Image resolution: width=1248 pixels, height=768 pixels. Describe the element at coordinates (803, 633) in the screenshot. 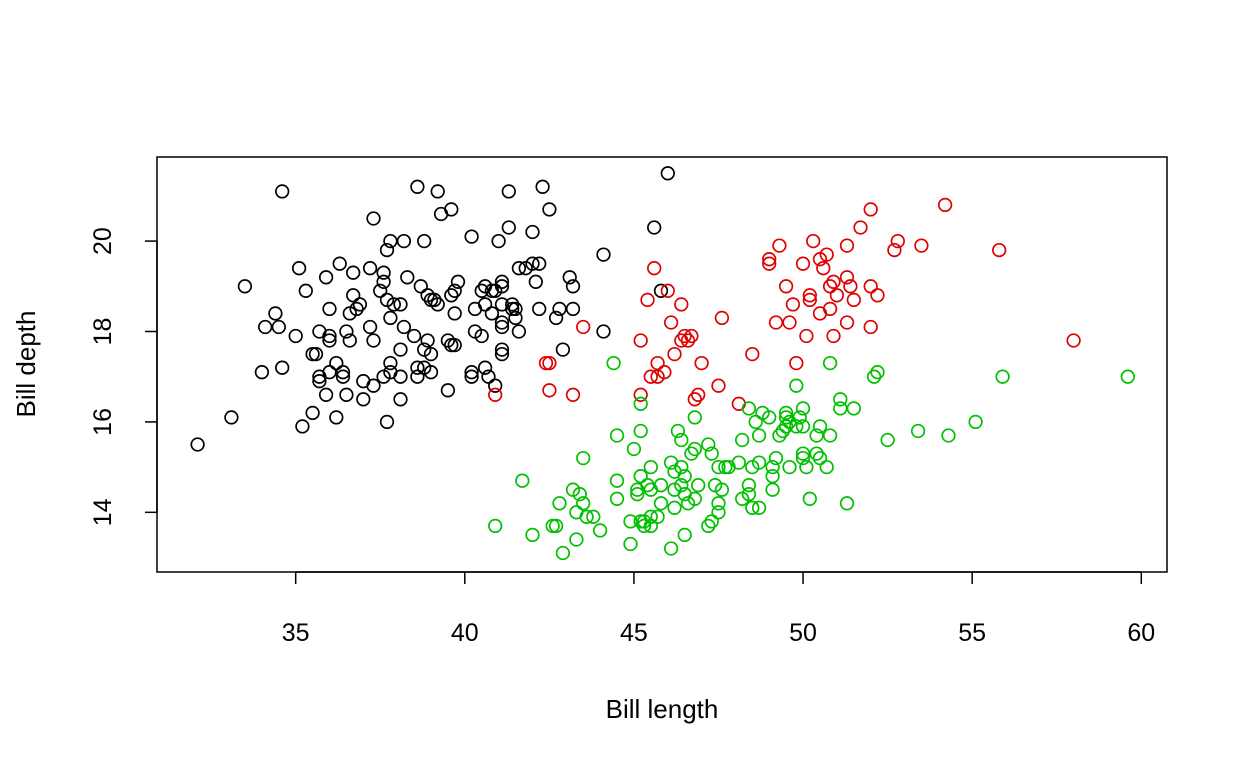

I see `x-tick-label: 50` at that location.